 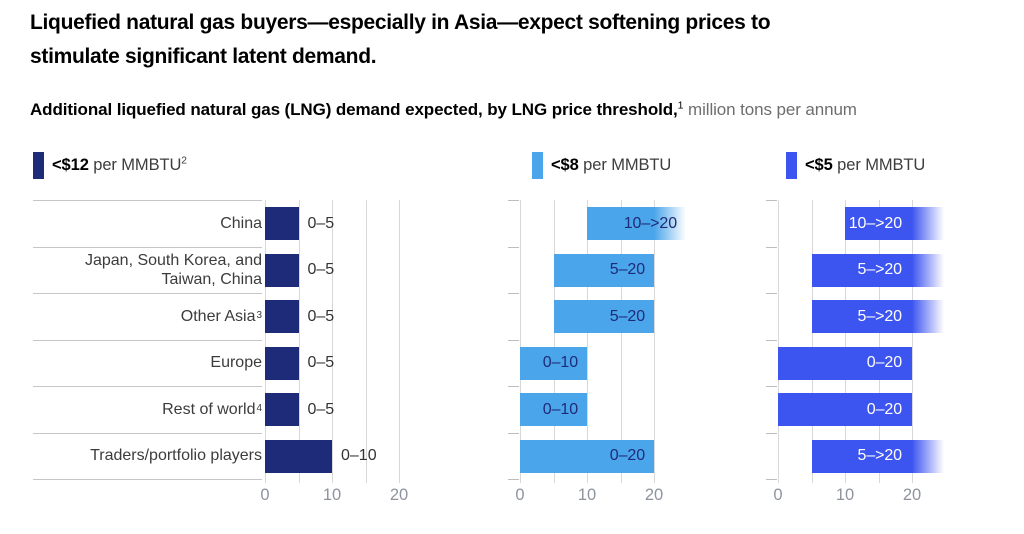 I want to click on bar-8perMMBTU-row5: 0–20, so click(x=587, y=456).